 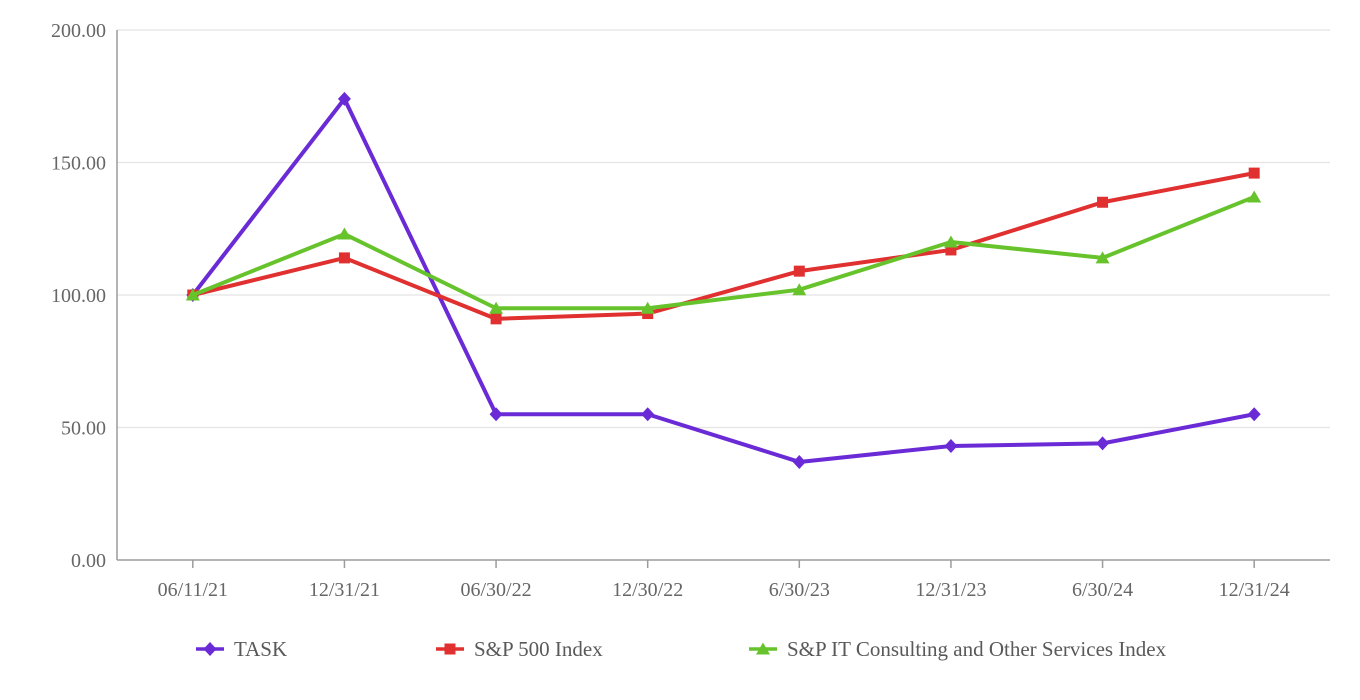 What do you see at coordinates (344, 590) in the screenshot?
I see `x-axis-tick-label: 12/31/21` at bounding box center [344, 590].